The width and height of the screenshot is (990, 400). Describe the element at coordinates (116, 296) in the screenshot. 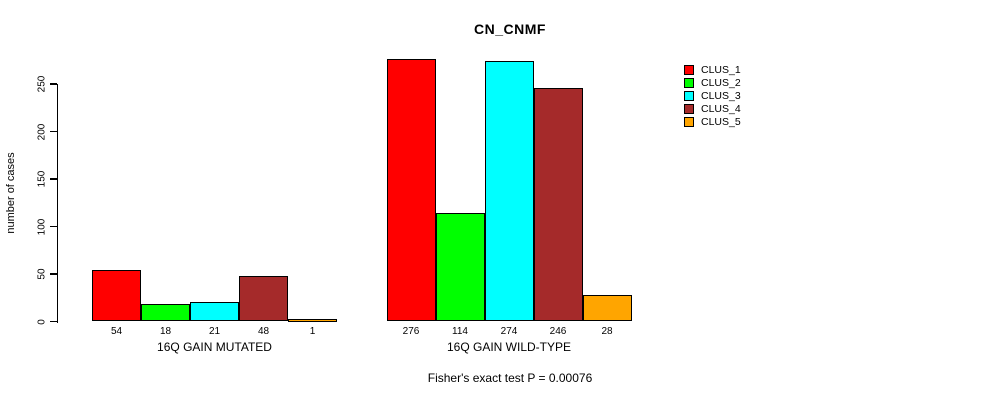

I see `bar-clus_1-mutated` at that location.